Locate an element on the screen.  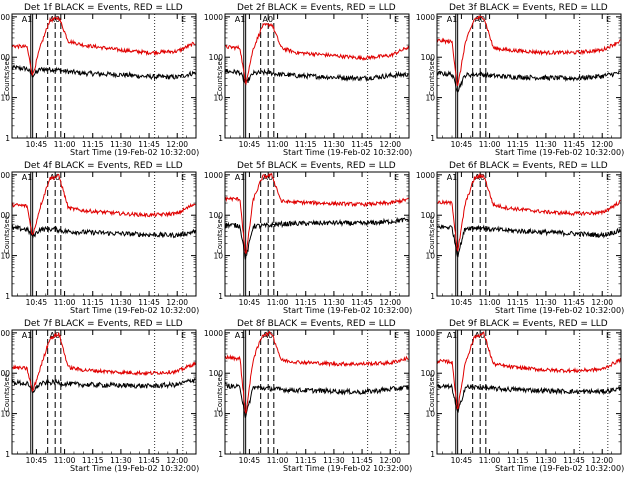
panel-title: Det 4f BLACK = Events, RED = LLD is located at coordinates (103, 166).